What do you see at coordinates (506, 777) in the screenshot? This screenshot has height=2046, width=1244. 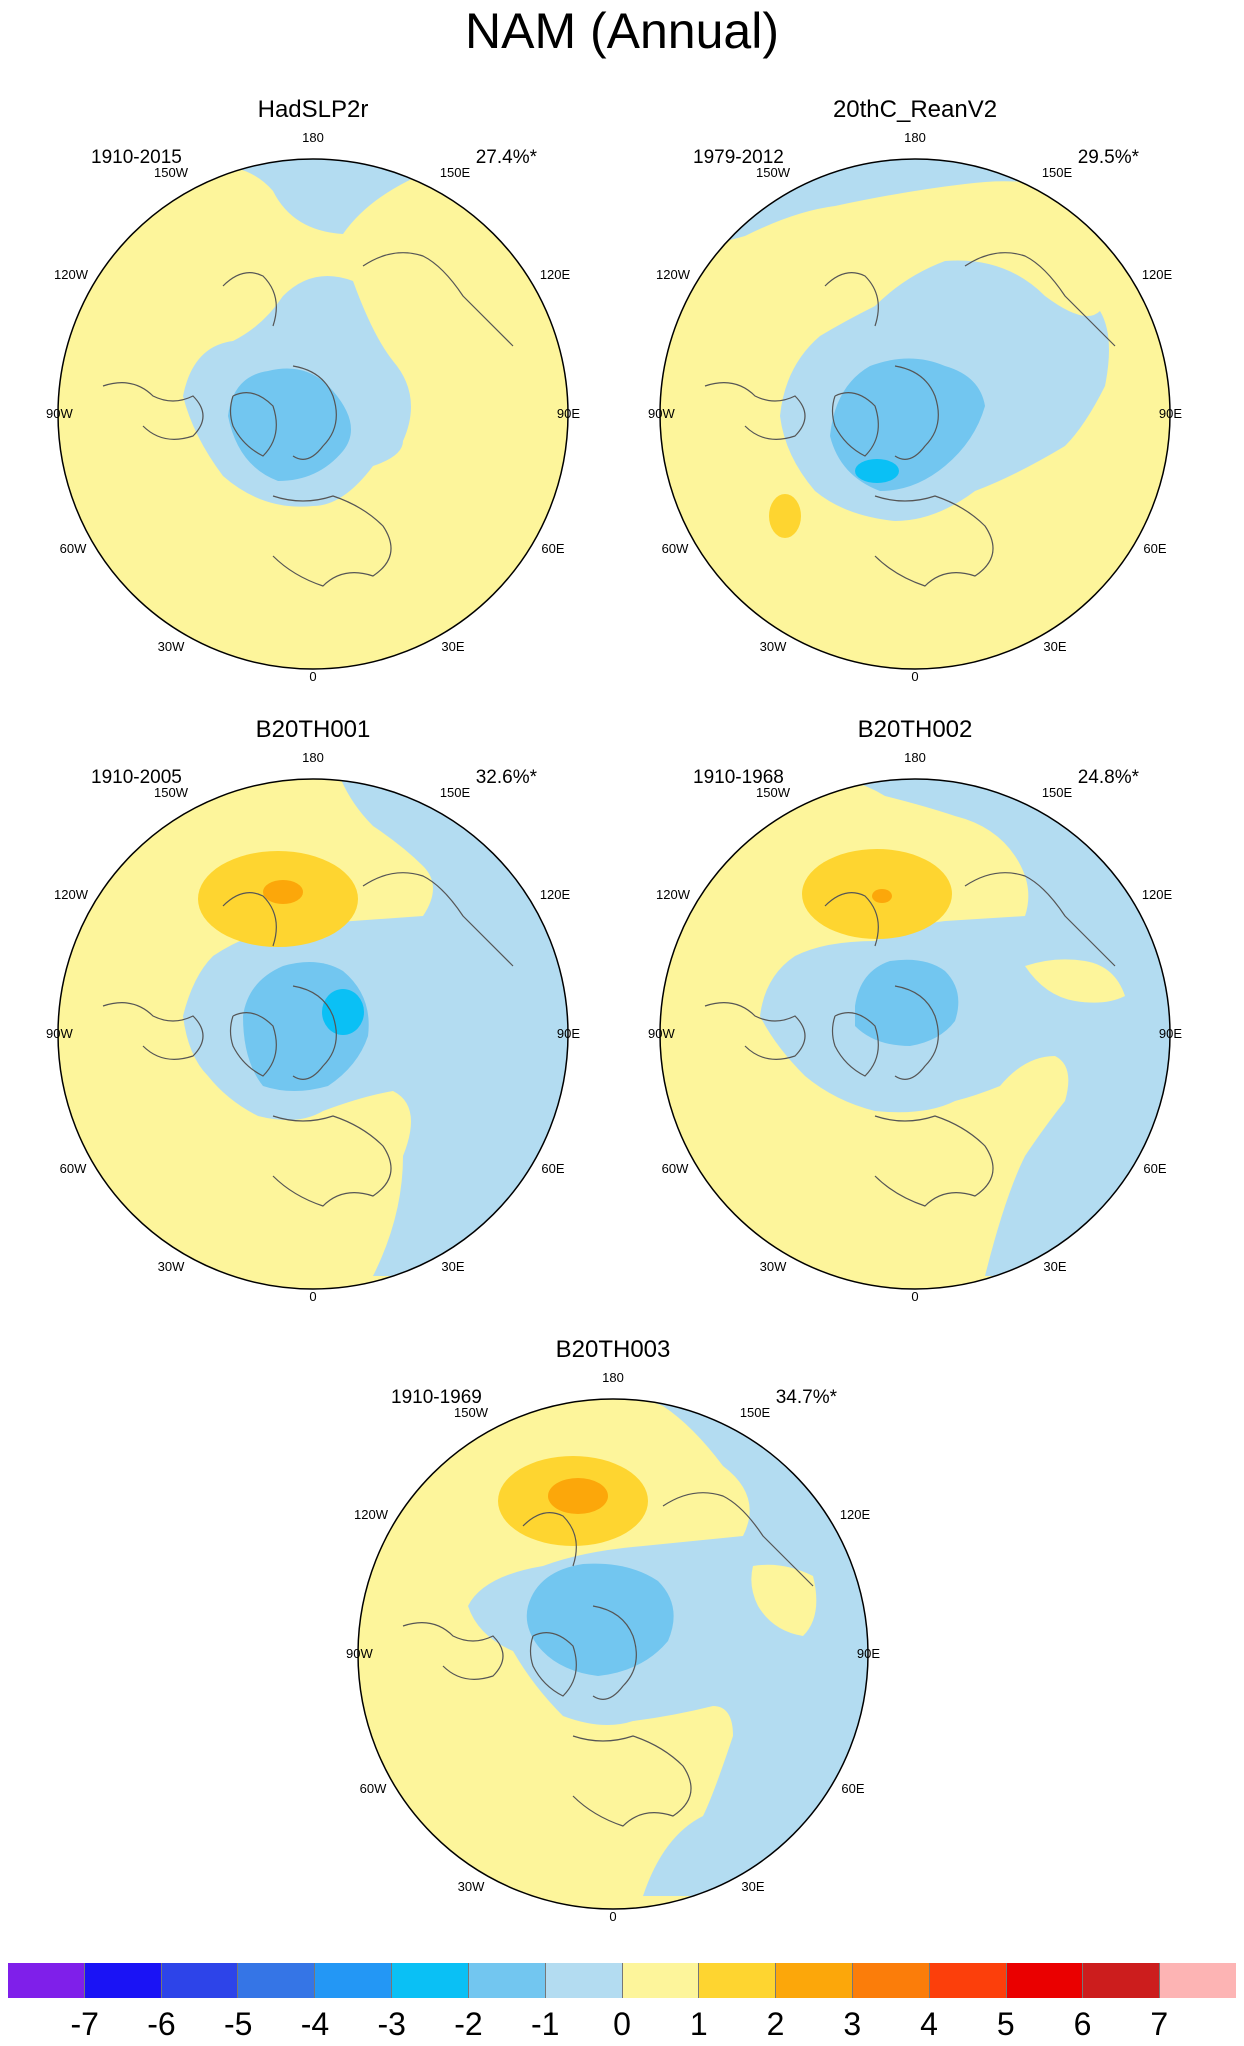 I see `panel-variance: 32.6%*` at bounding box center [506, 777].